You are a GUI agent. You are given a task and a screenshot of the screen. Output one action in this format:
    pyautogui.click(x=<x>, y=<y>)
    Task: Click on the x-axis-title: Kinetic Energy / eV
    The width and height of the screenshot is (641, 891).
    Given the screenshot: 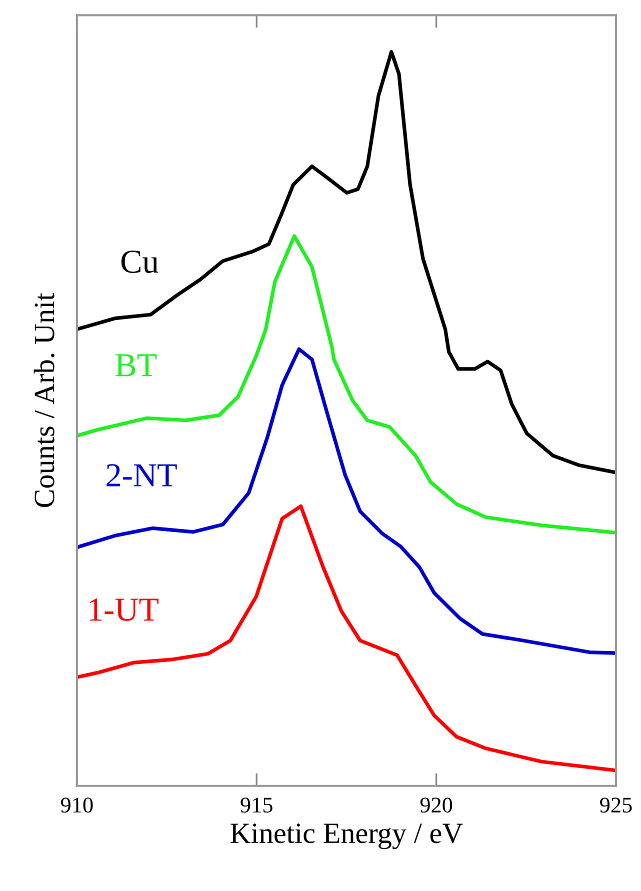 What is the action you would take?
    pyautogui.click(x=346, y=837)
    